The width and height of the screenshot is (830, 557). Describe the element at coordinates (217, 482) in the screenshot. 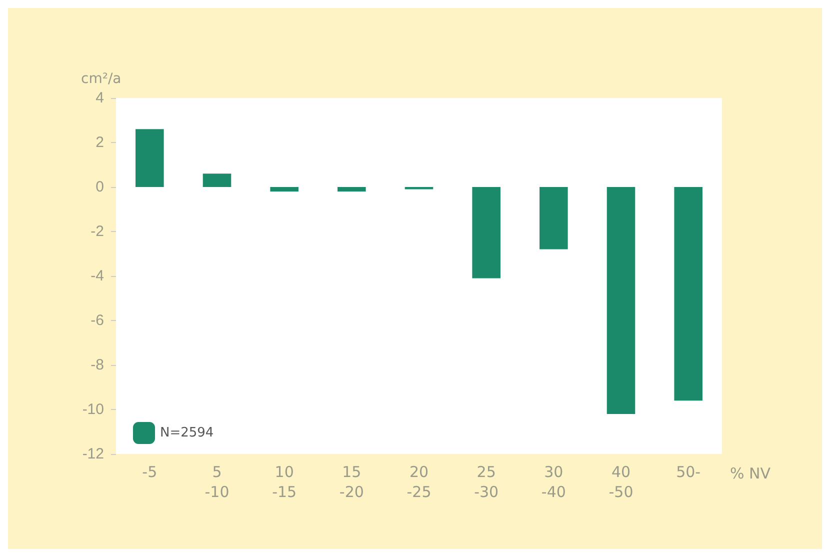

I see `x-tick-label: 5 -10` at that location.